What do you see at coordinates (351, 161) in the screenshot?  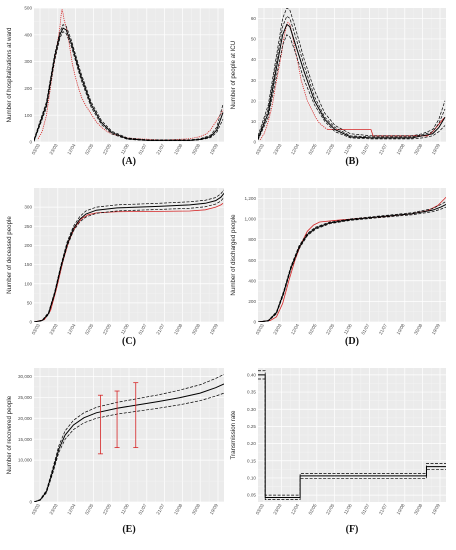 I see `panel-label: (B)` at bounding box center [351, 161].